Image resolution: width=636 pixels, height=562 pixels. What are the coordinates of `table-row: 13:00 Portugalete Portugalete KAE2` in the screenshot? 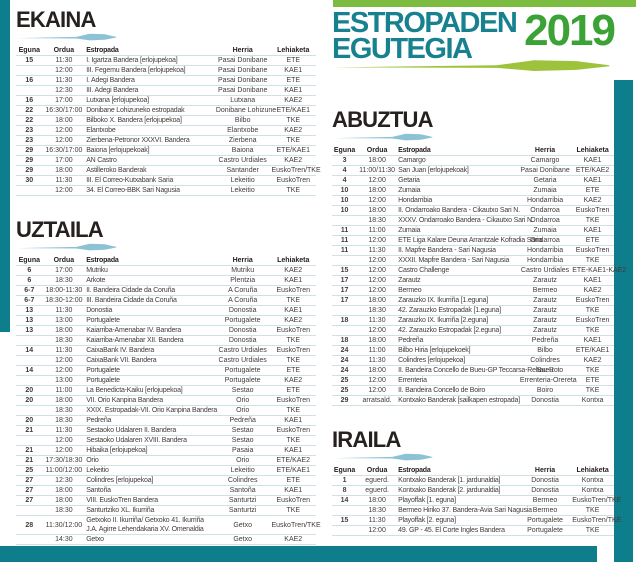 It's located at (166, 380).